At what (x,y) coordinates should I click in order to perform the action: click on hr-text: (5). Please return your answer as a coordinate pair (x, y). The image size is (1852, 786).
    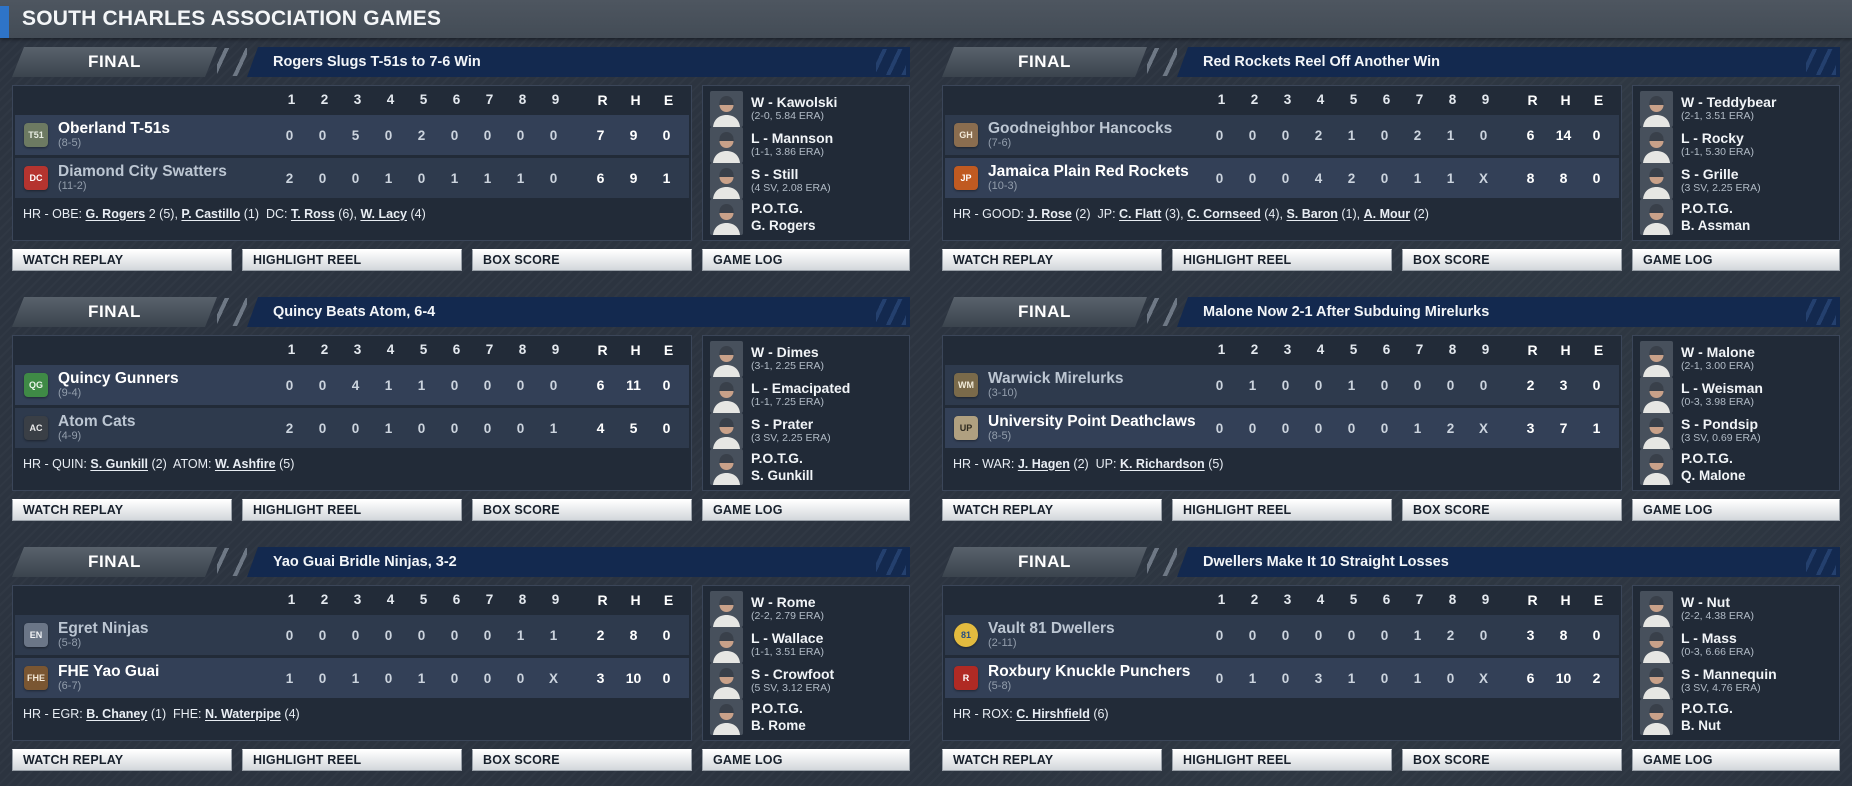
    Looking at the image, I should click on (1214, 463).